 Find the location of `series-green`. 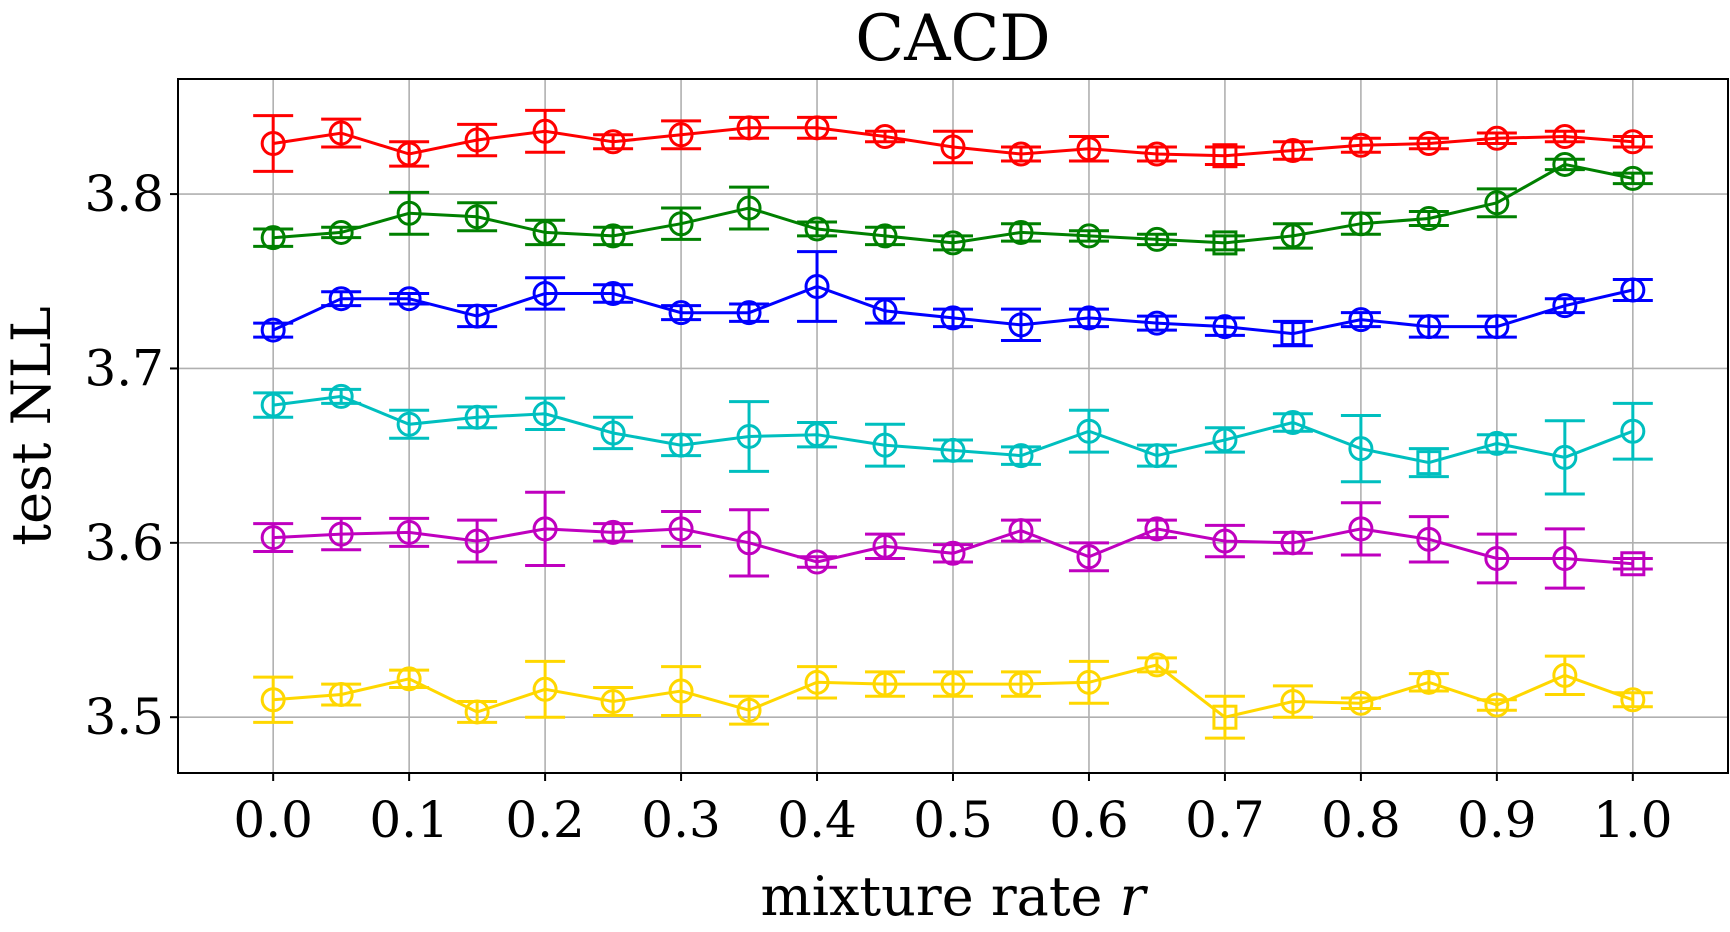

series-green is located at coordinates (953, 203).